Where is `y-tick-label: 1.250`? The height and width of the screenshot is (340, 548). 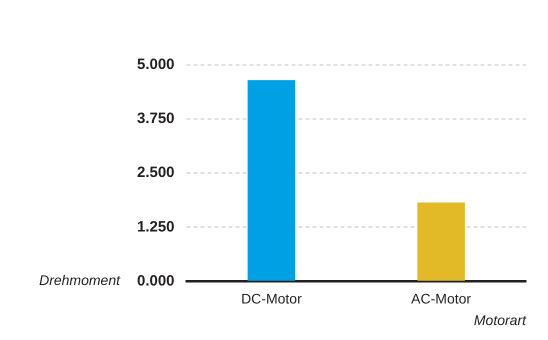 y-tick-label: 1.250 is located at coordinates (155, 227).